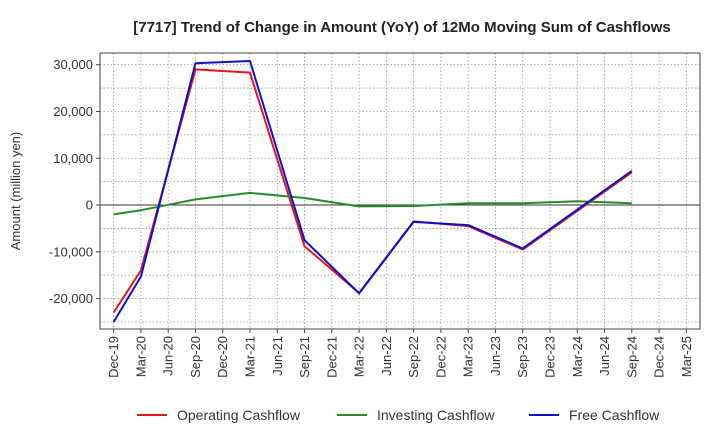  I want to click on y-tick-label: -20,000, so click(71, 298).